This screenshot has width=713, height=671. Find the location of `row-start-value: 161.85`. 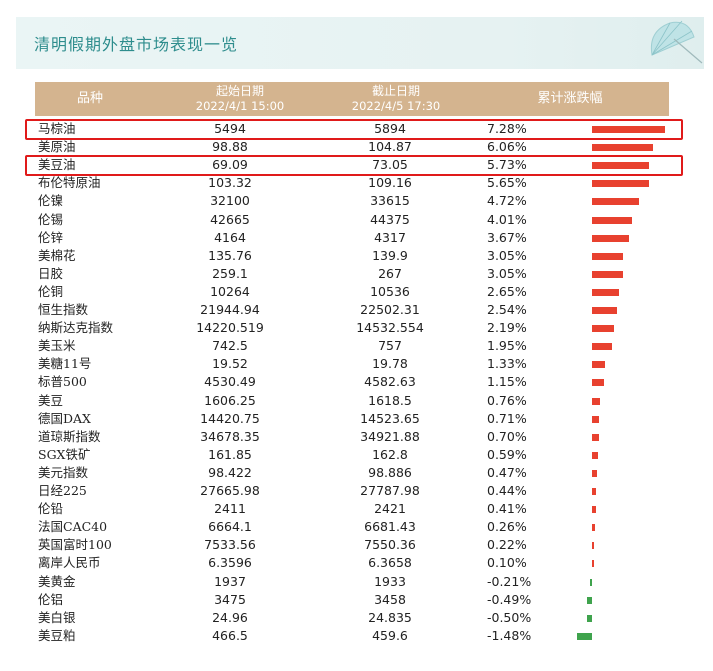

row-start-value: 161.85 is located at coordinates (230, 454).